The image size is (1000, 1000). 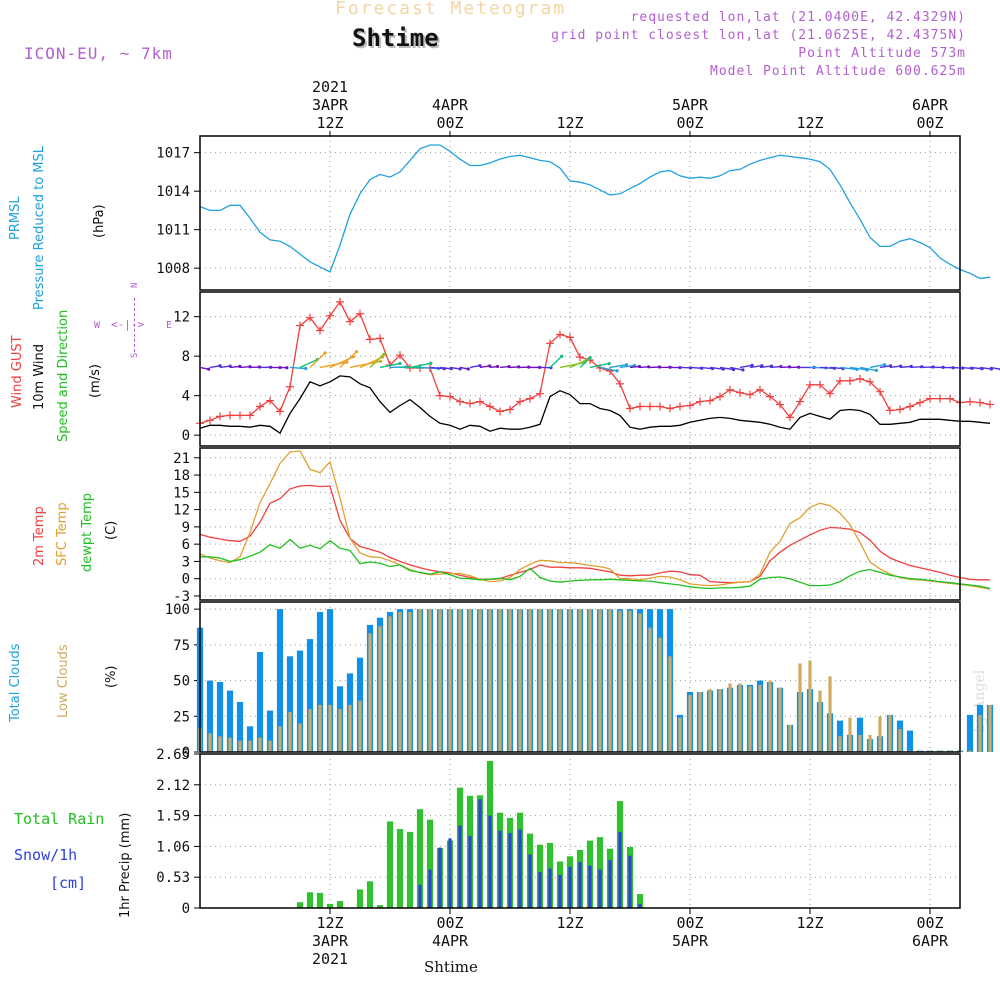 What do you see at coordinates (181, 318) in the screenshot?
I see `y-tick-label: 12` at bounding box center [181, 318].